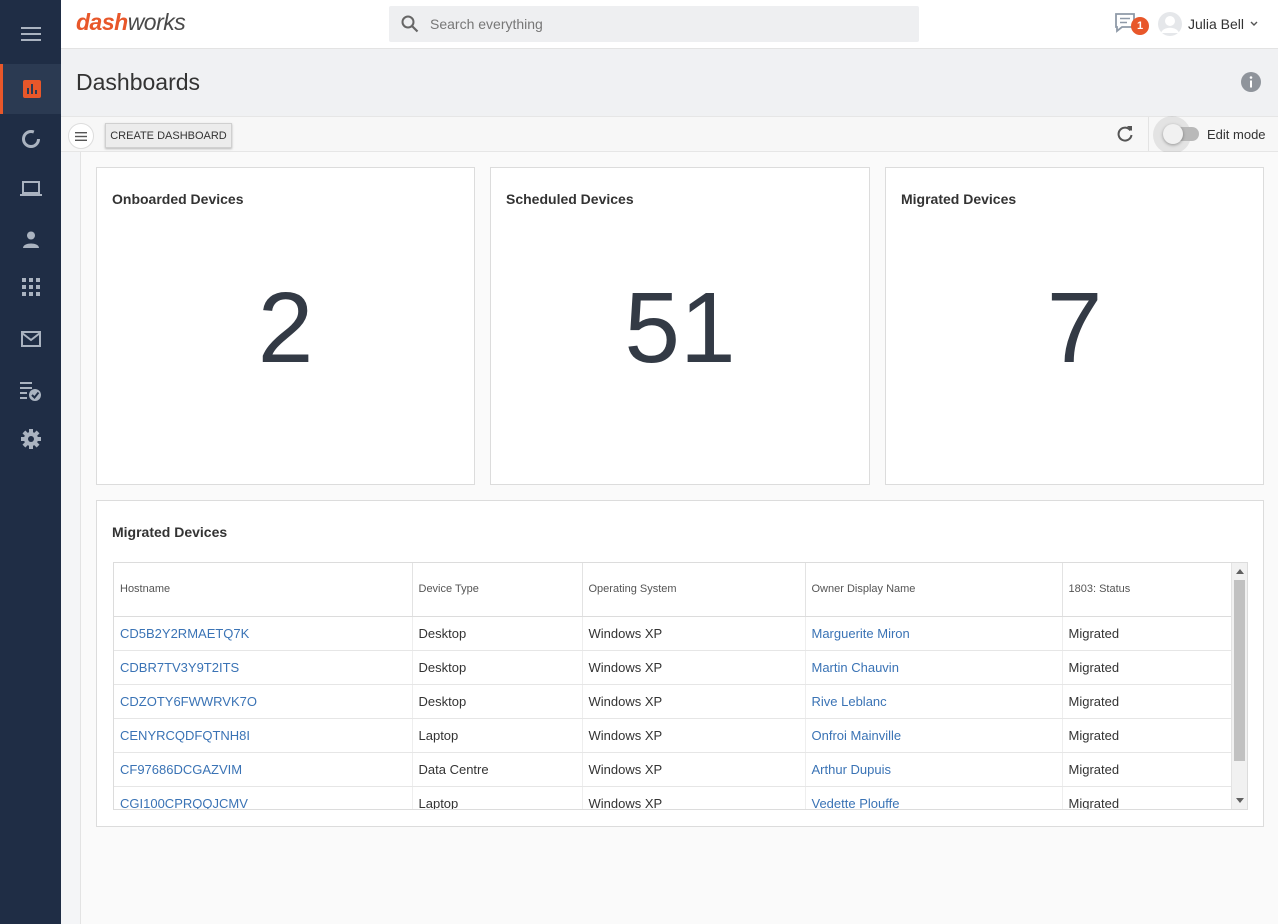 The width and height of the screenshot is (1278, 924). What do you see at coordinates (263, 633) in the screenshot?
I see `hostname-link: CD5B2Y2RMAETQ7K` at bounding box center [263, 633].